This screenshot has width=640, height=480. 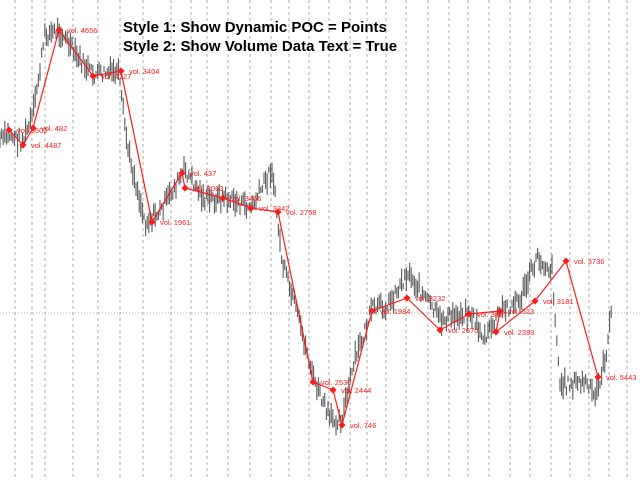 I want to click on poc-volume-label-9: vol. 3466, so click(x=246, y=198).